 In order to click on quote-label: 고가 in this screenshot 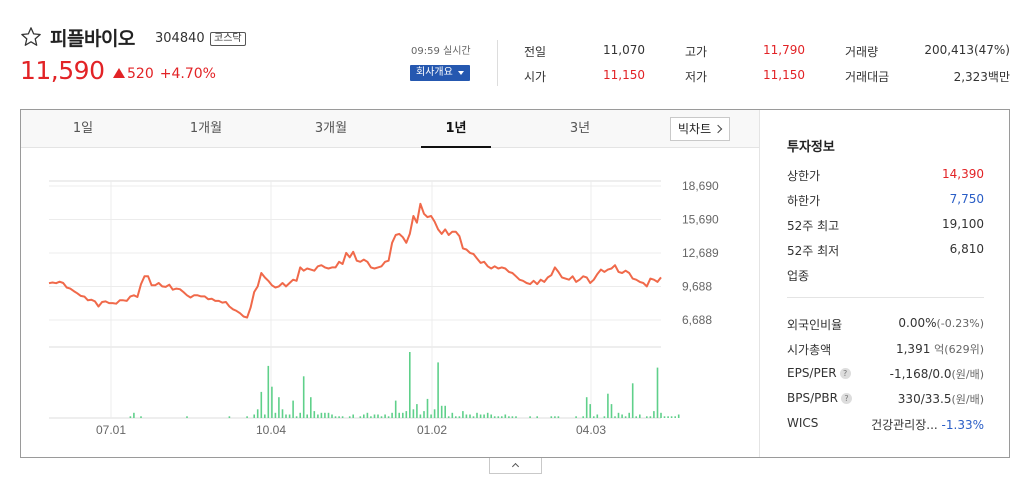, I will do `click(696, 52)`.